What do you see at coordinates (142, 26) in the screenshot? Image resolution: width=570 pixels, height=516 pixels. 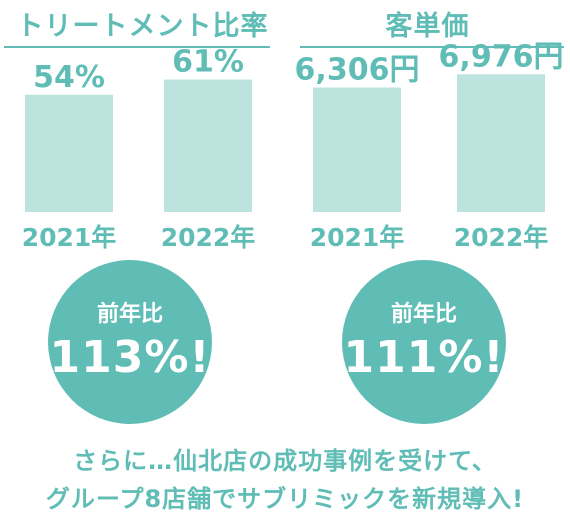 I see `chart-title: トリートメント比率` at bounding box center [142, 26].